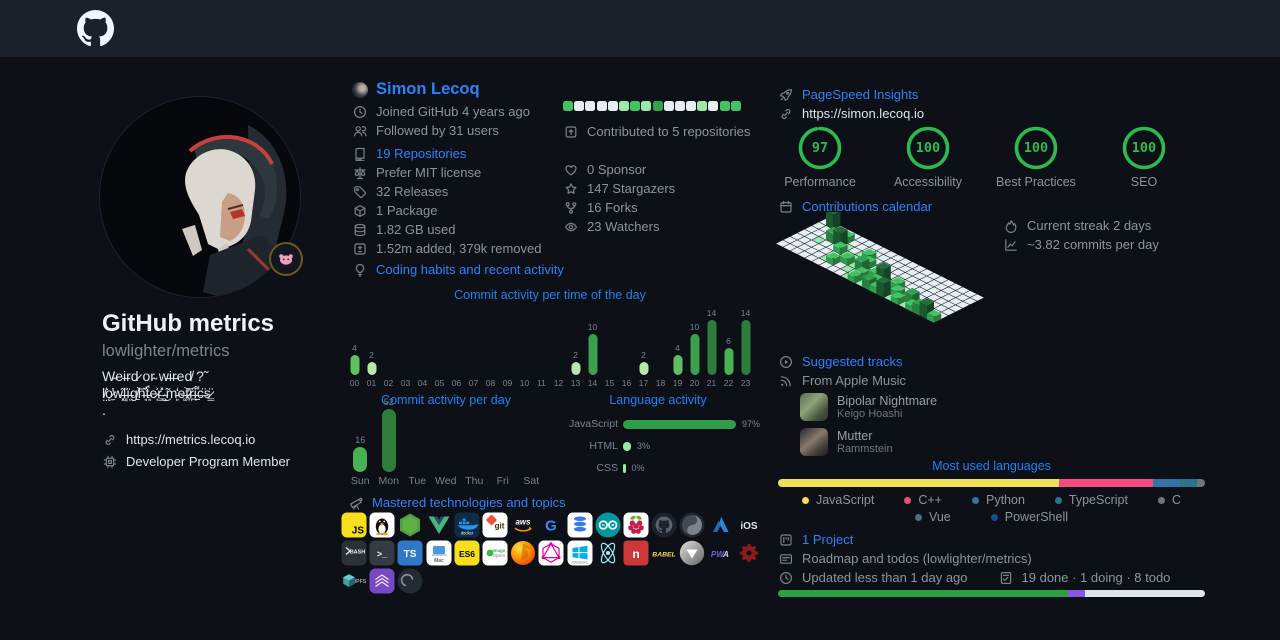  What do you see at coordinates (579, 525) in the screenshot?
I see `tech-database-icon` at bounding box center [579, 525].